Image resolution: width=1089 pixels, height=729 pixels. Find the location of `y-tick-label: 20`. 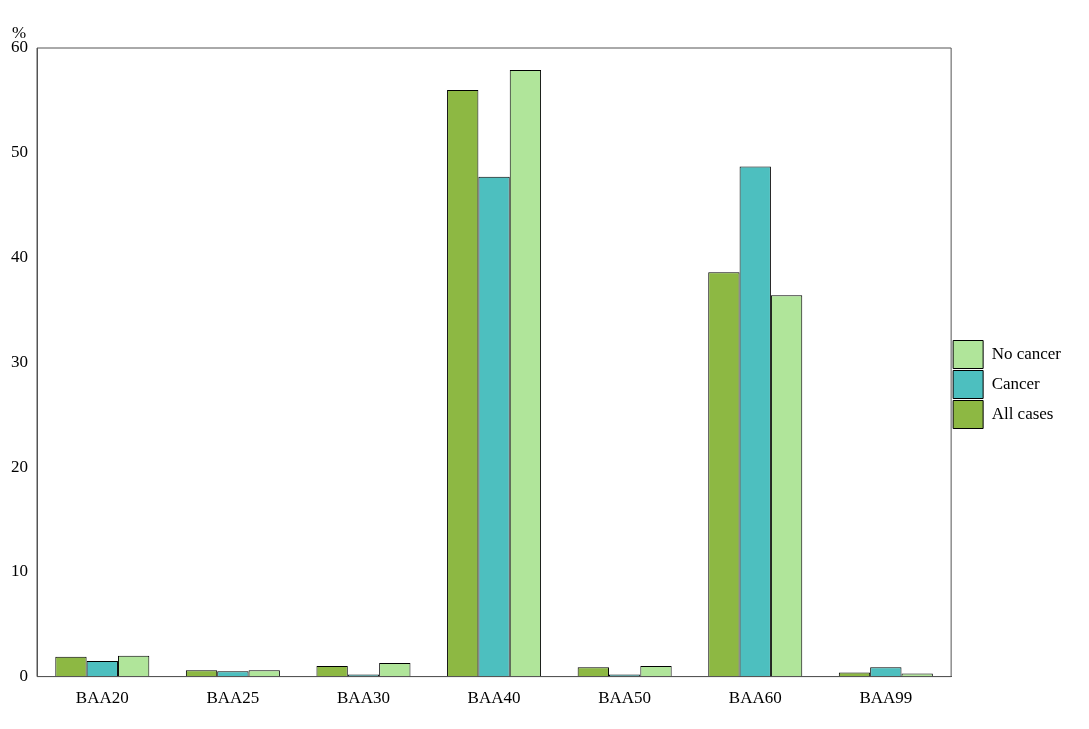

y-tick-label: 20 is located at coordinates (19, 466).